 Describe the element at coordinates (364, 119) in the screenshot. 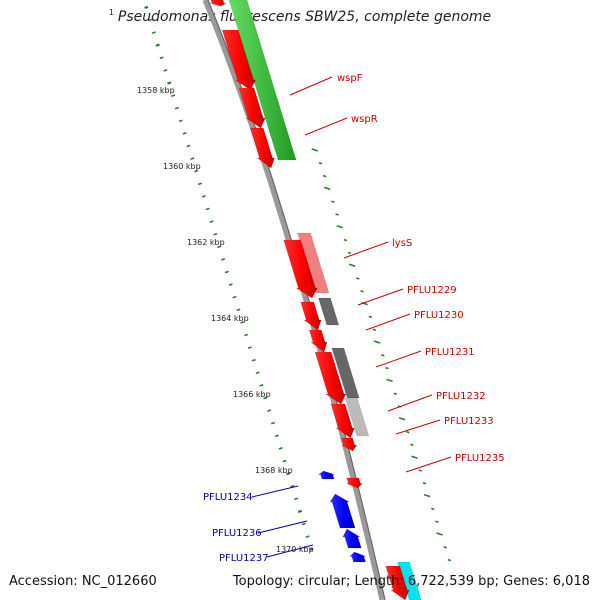

I see `gene-label-wspR: wspR` at that location.